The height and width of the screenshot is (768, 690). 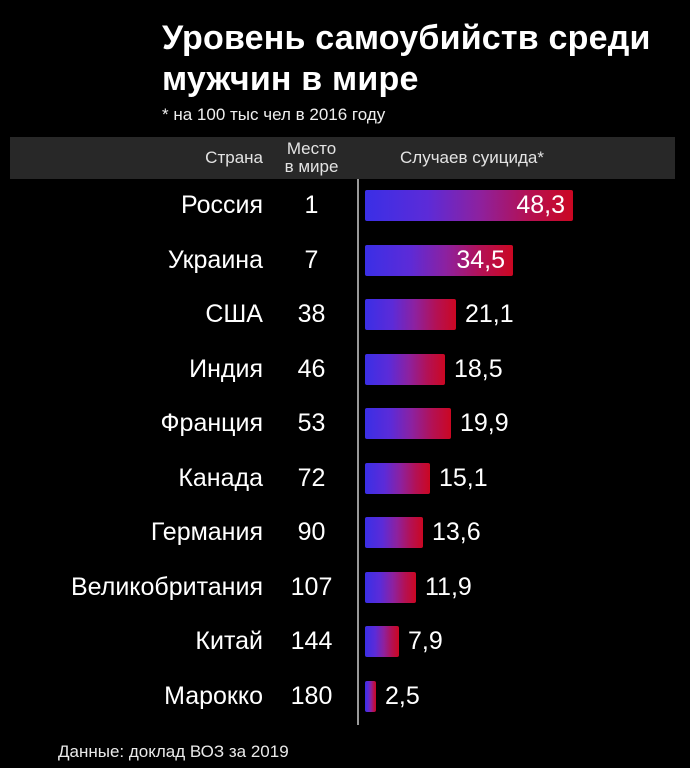 I want to click on bar-cell: 48,3, so click(x=466, y=206).